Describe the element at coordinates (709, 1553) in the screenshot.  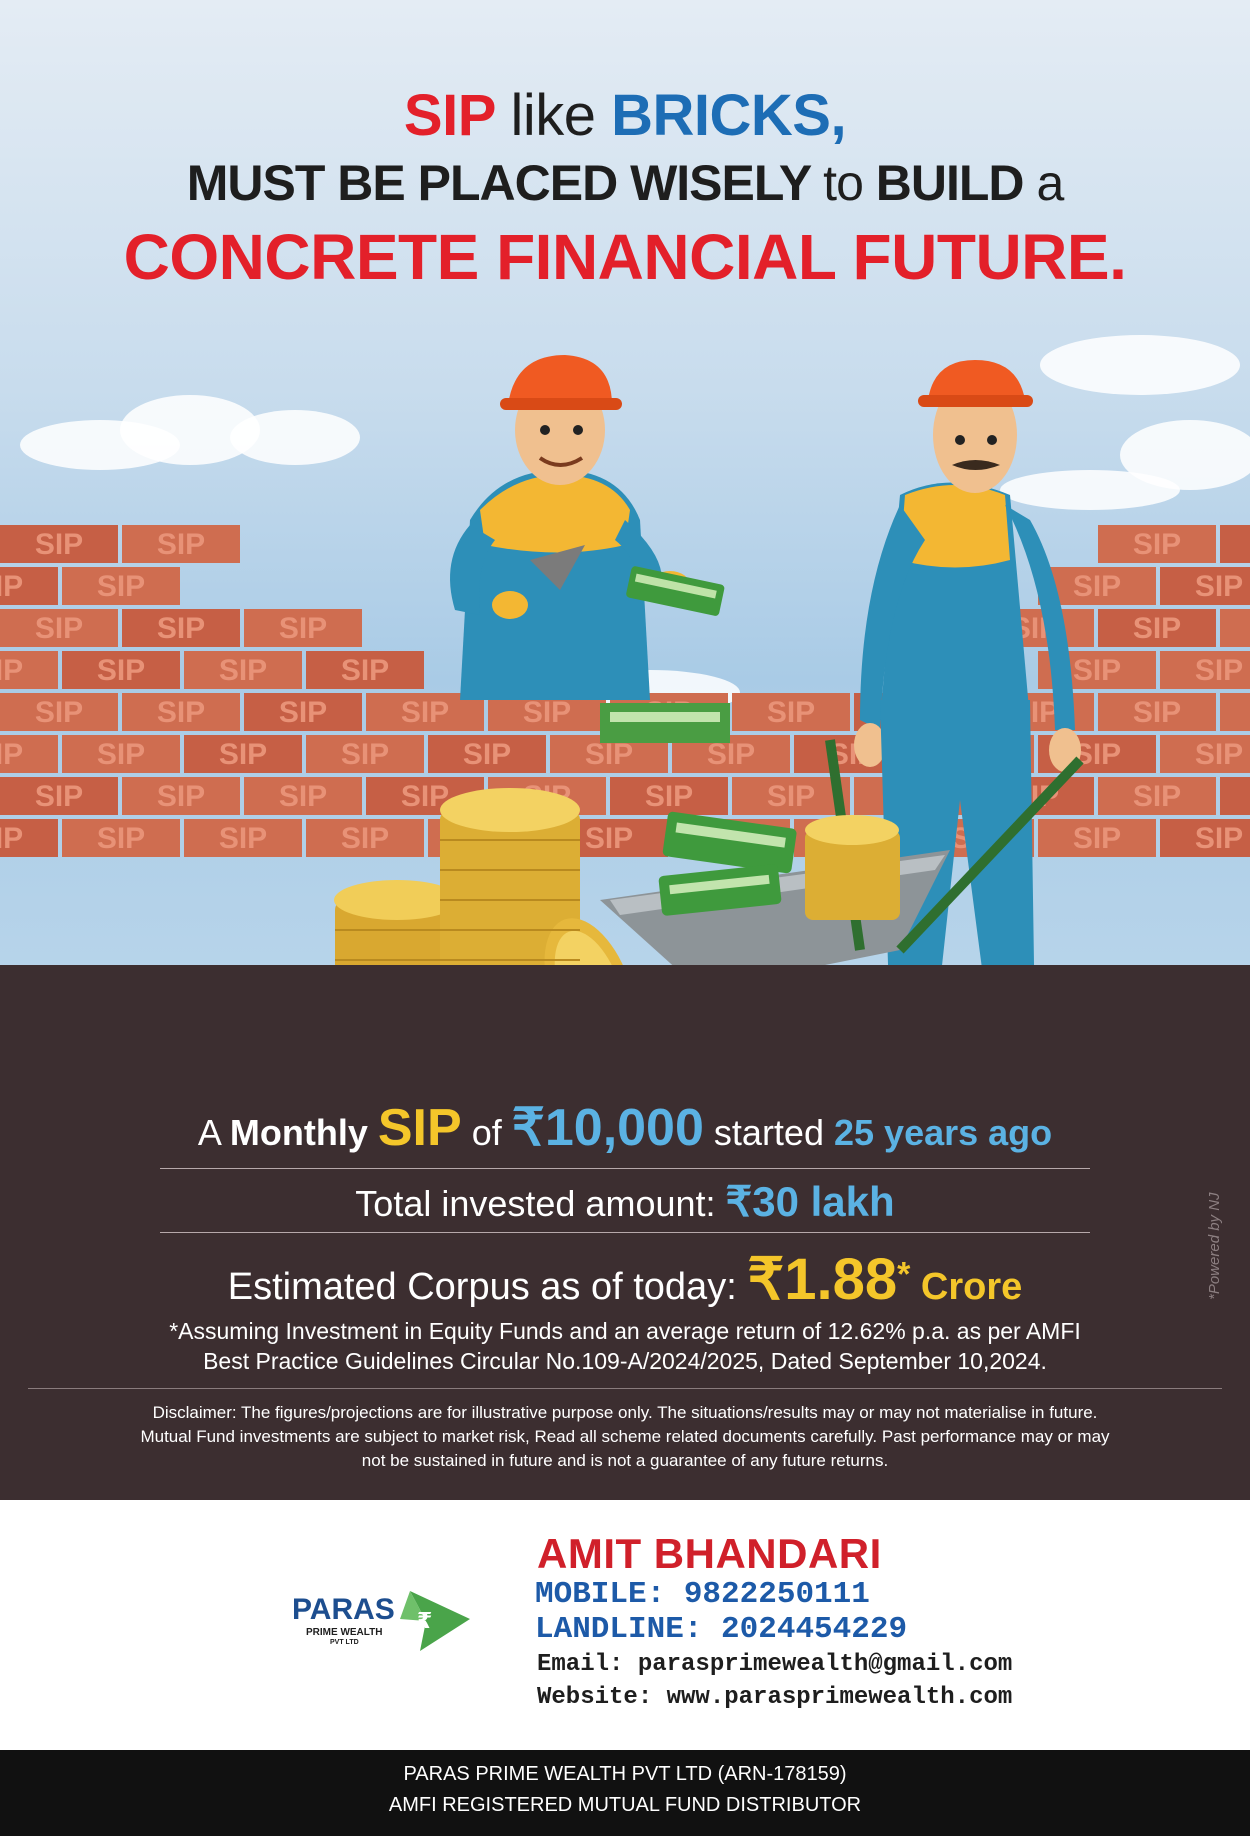
I see `contact-name: AMIT BHANDARI` at that location.